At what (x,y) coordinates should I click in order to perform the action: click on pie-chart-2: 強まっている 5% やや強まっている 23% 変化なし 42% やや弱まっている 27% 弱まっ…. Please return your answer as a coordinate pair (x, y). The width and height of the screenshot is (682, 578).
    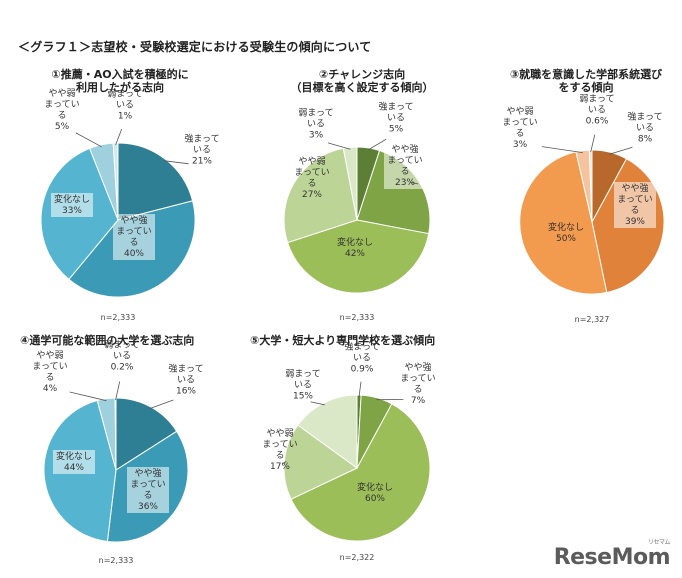
    Looking at the image, I should click on (357, 211).